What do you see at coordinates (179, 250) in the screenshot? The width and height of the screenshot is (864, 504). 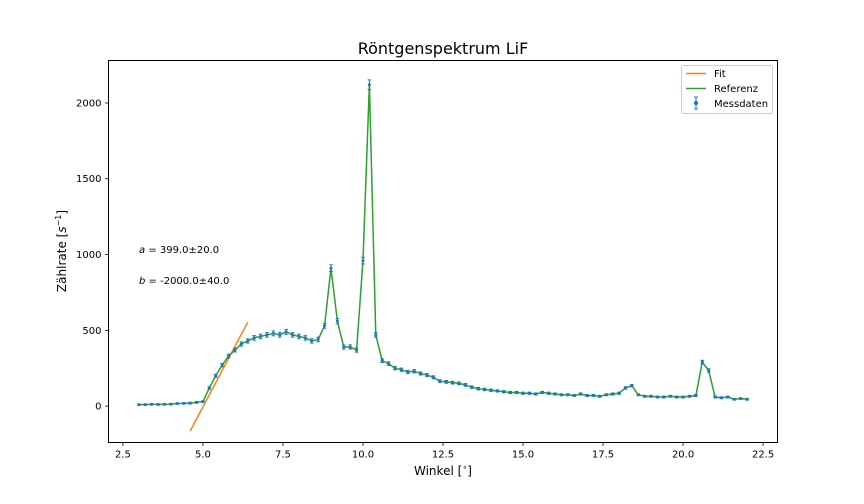 I see `annotation-a: a = 399.0±20.0` at bounding box center [179, 250].